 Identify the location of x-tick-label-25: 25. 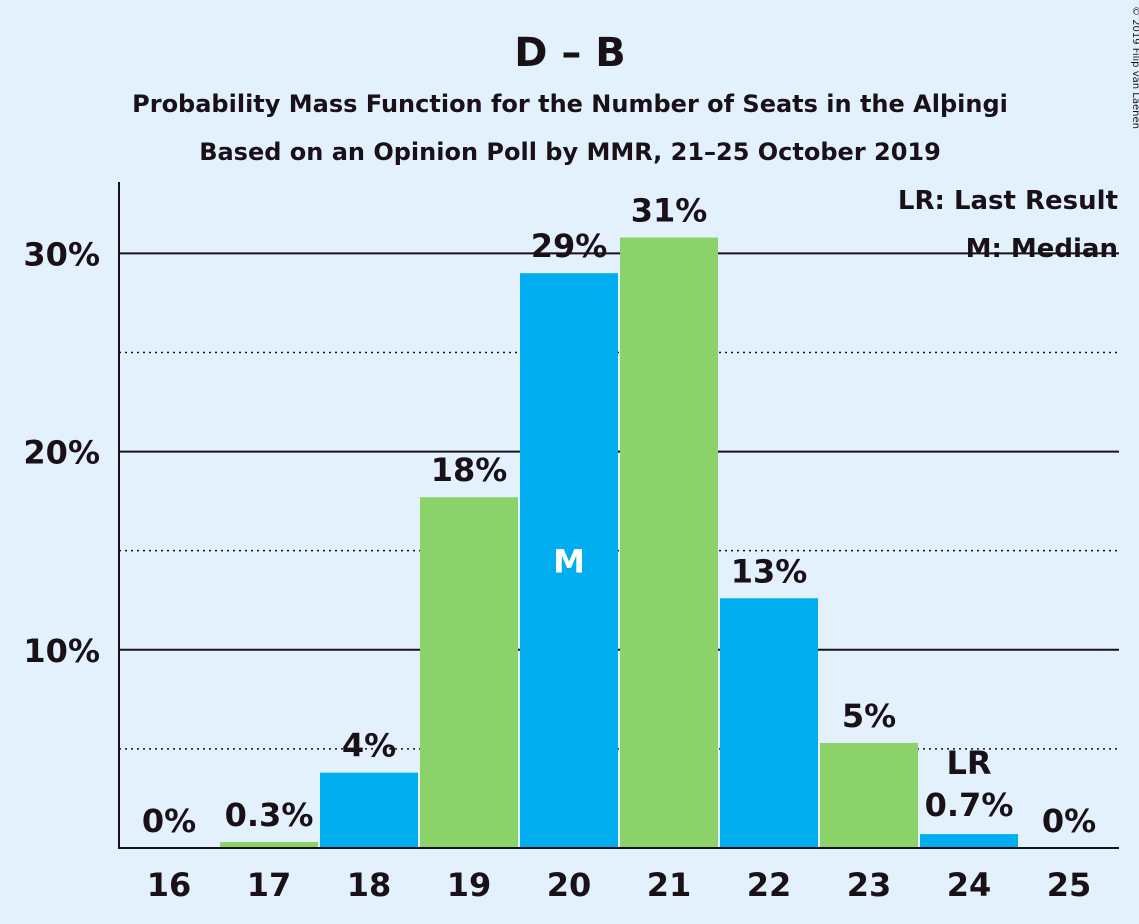
(1069, 885).